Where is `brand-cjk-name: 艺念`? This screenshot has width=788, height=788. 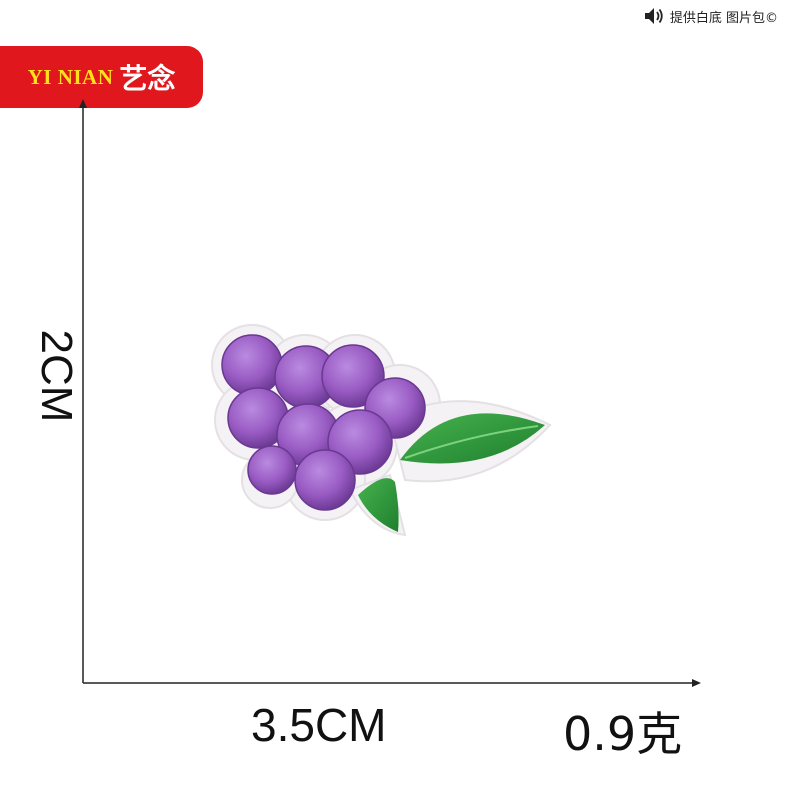 brand-cjk-name: 艺念 is located at coordinates (147, 78).